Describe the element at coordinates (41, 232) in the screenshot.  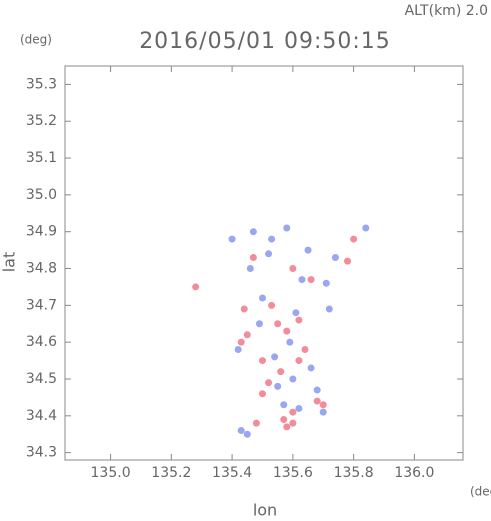
I see `y-tick-label: 34.9` at that location.